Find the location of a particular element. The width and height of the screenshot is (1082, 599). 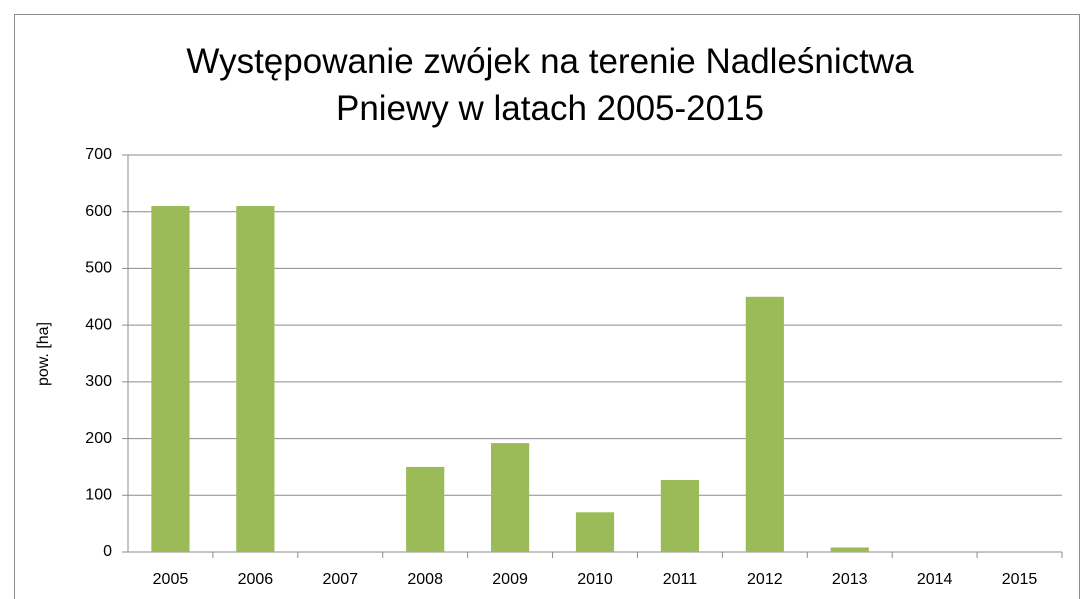

x-tick-label: 2010 is located at coordinates (595, 579).